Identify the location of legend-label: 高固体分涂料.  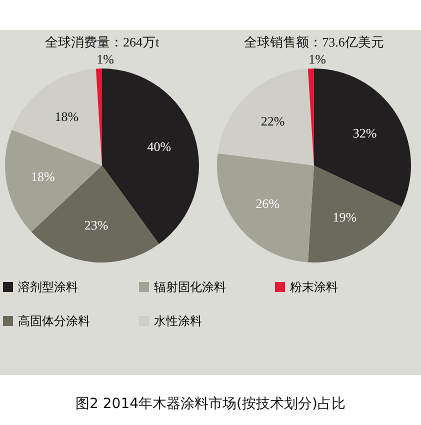
(54, 321).